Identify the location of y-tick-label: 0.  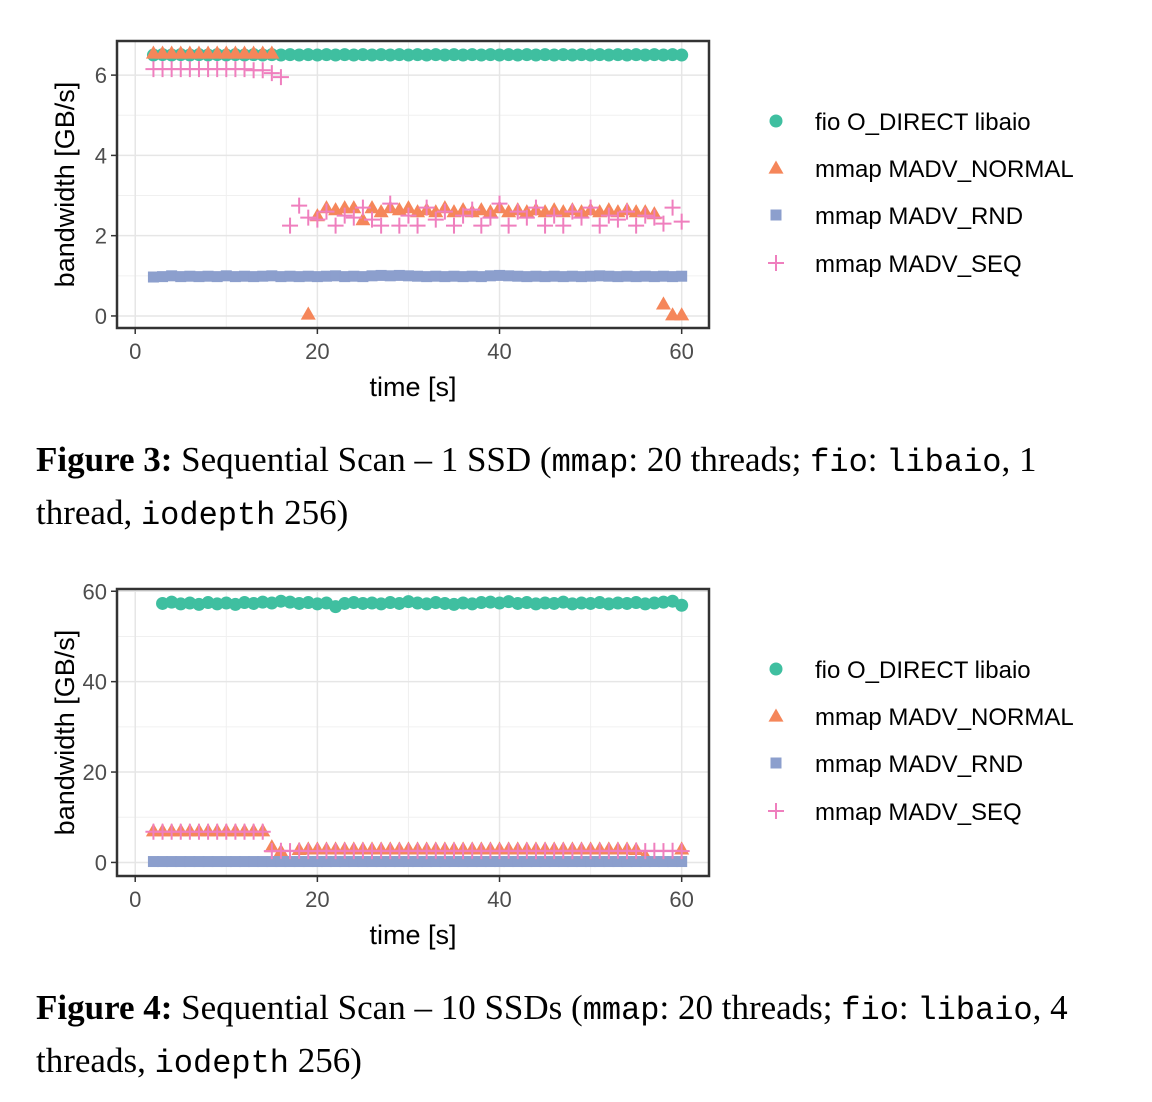
(101, 316).